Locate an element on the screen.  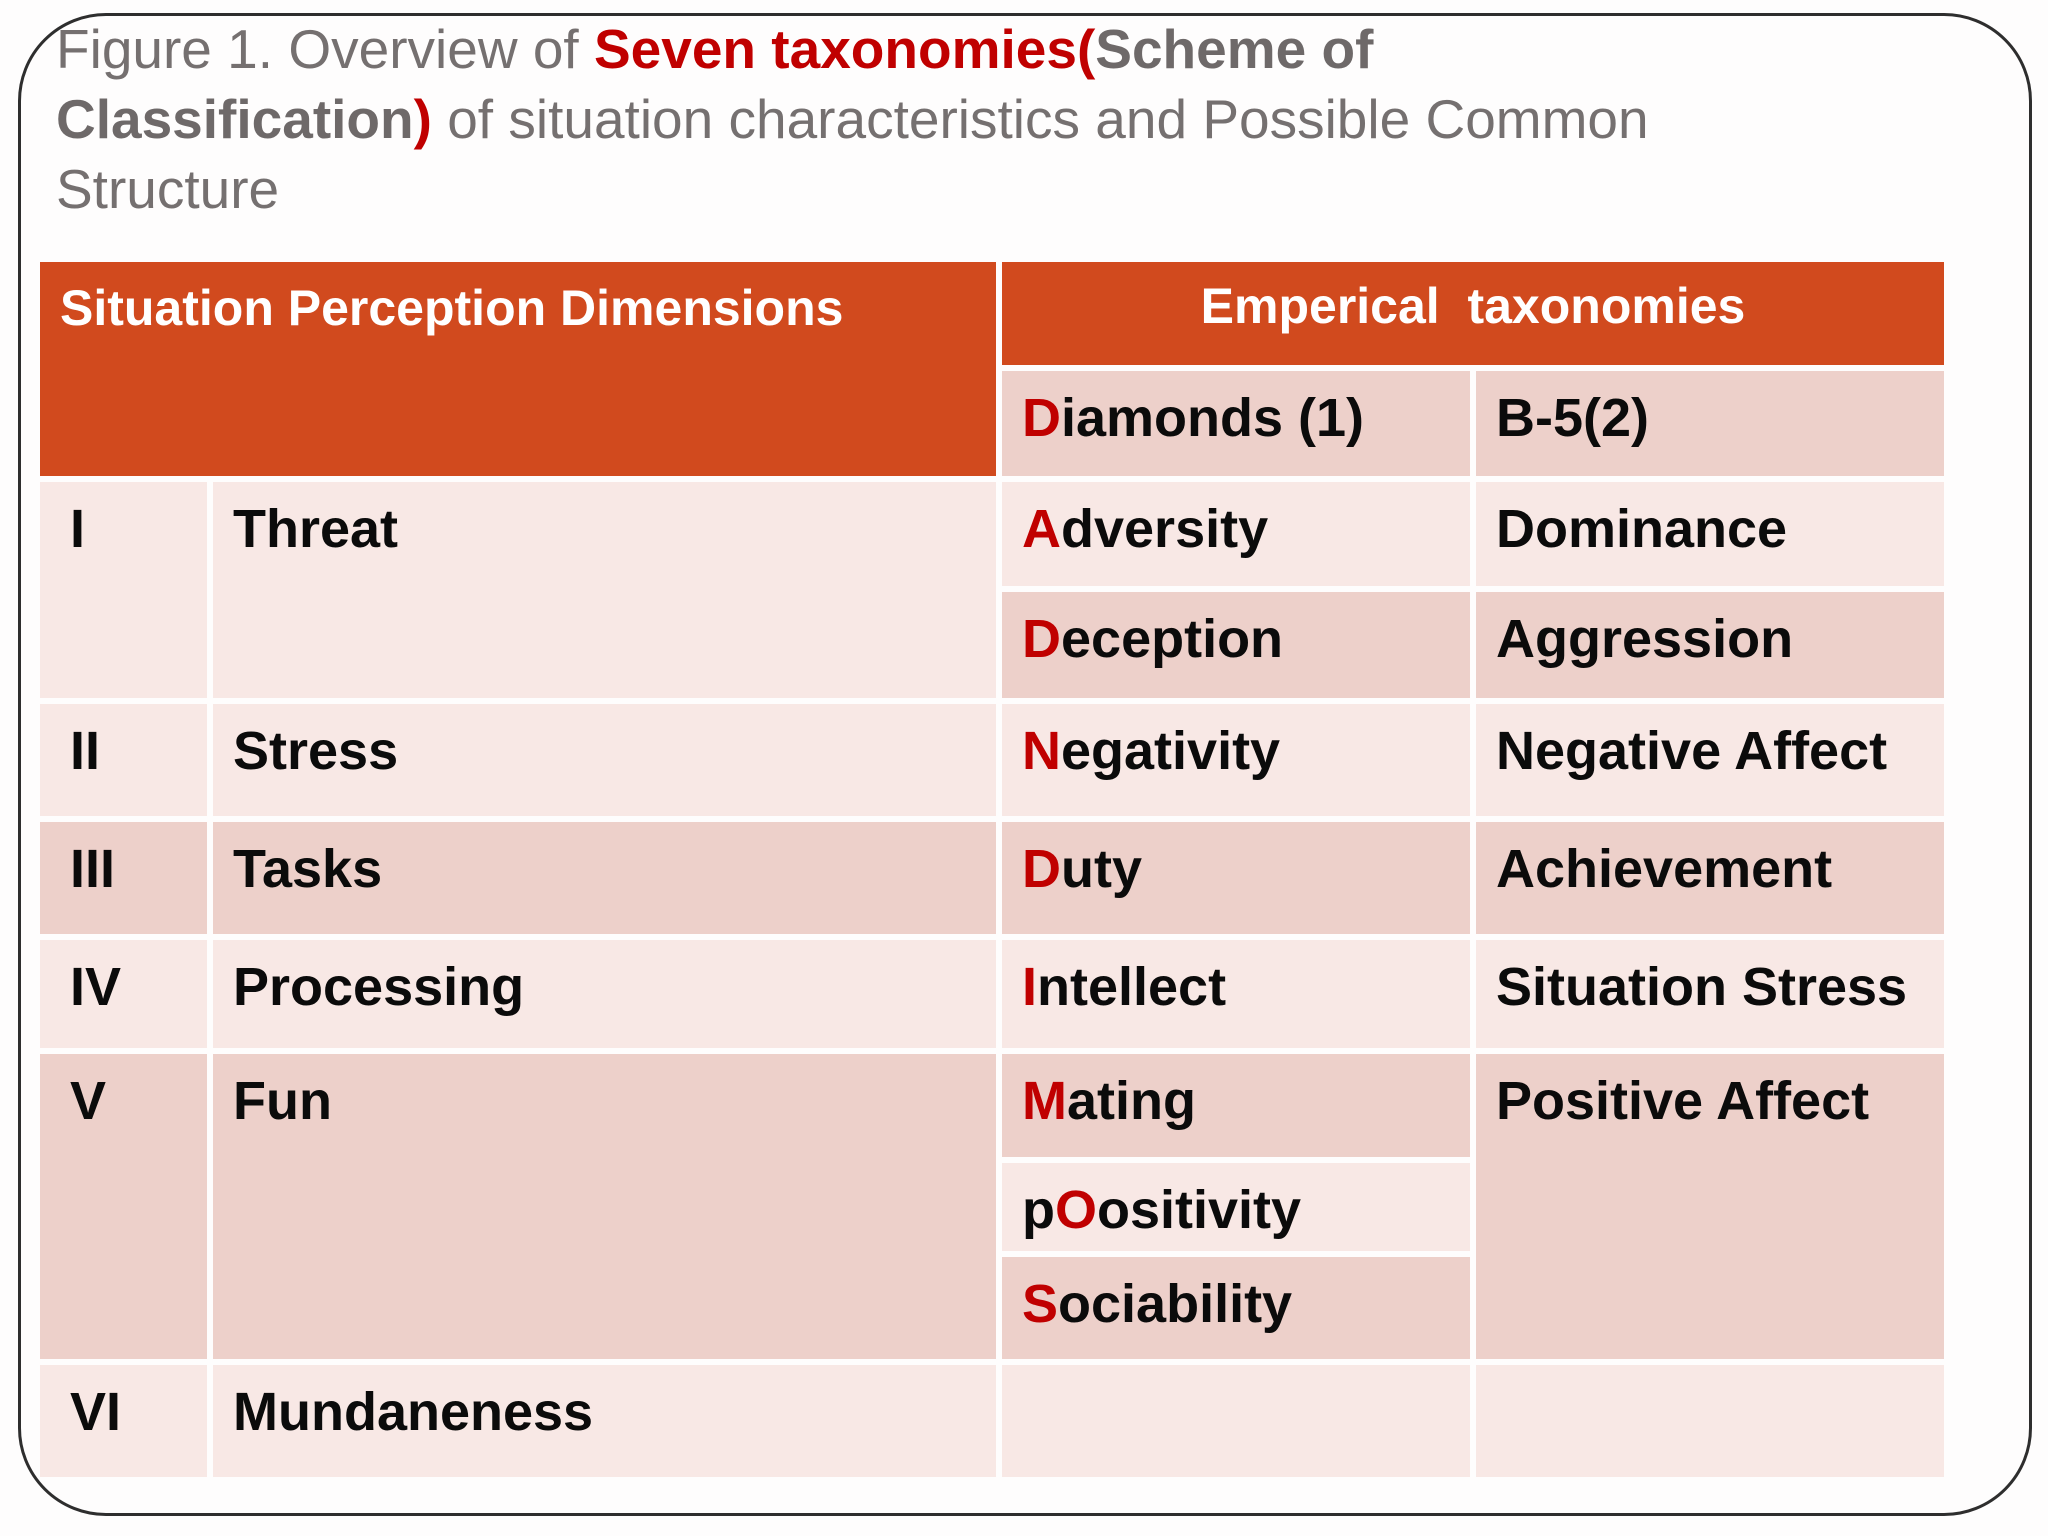
row-vi-numeral: VI is located at coordinates (123, 1421).